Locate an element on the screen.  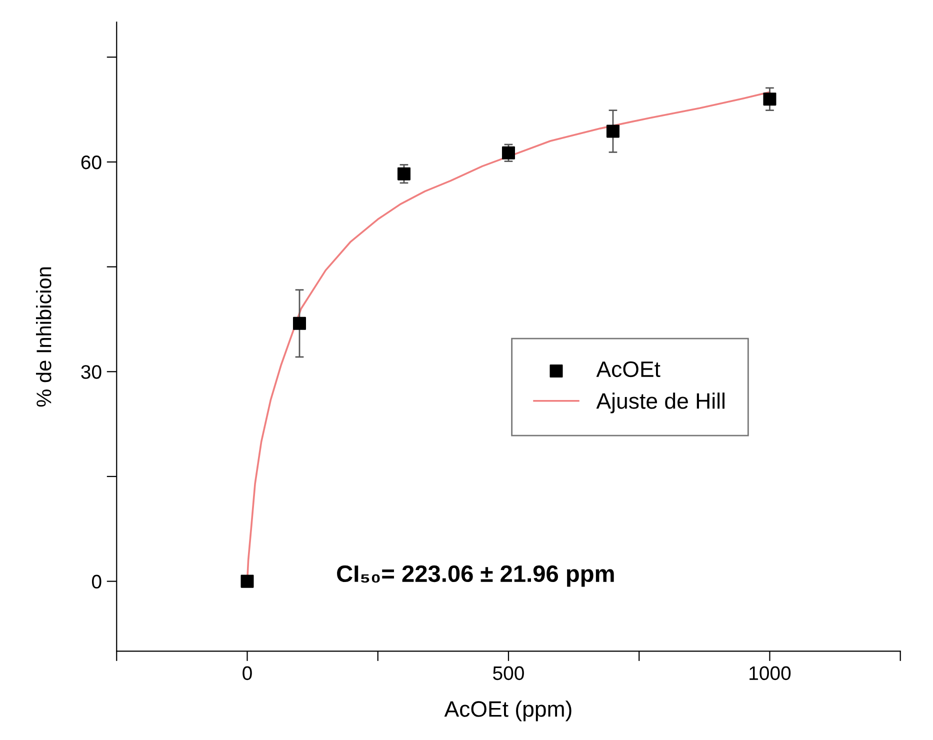
y-tick-label: 60 is located at coordinates (91, 162).